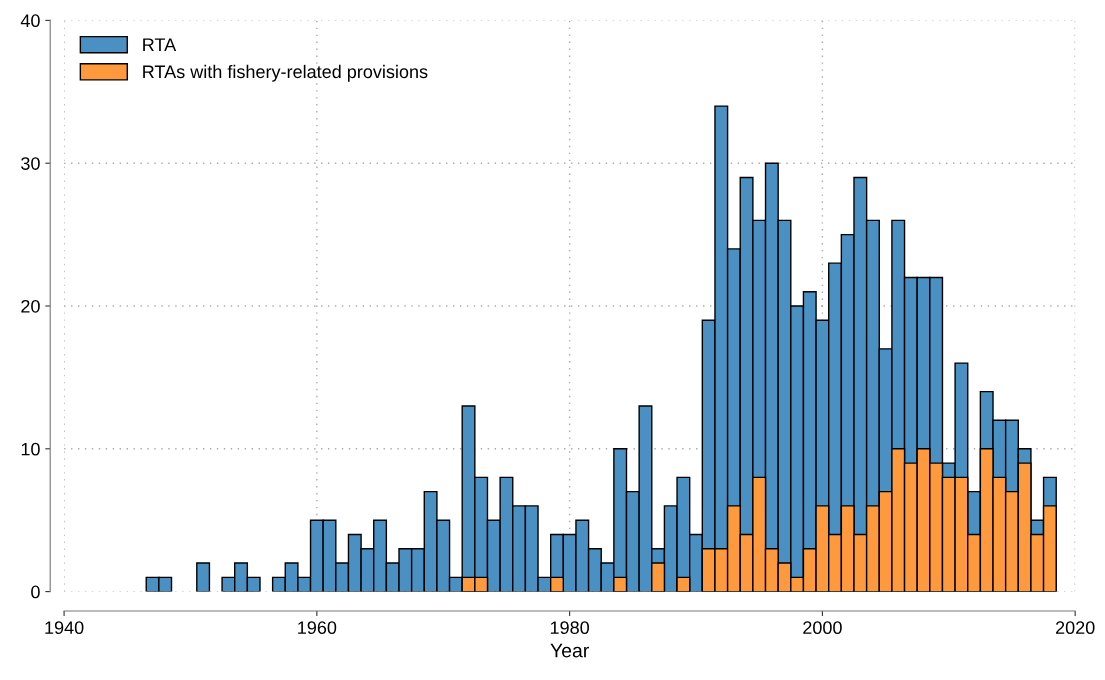 This screenshot has width=1105, height=680. I want to click on x-tick-label: 2020, so click(1075, 628).